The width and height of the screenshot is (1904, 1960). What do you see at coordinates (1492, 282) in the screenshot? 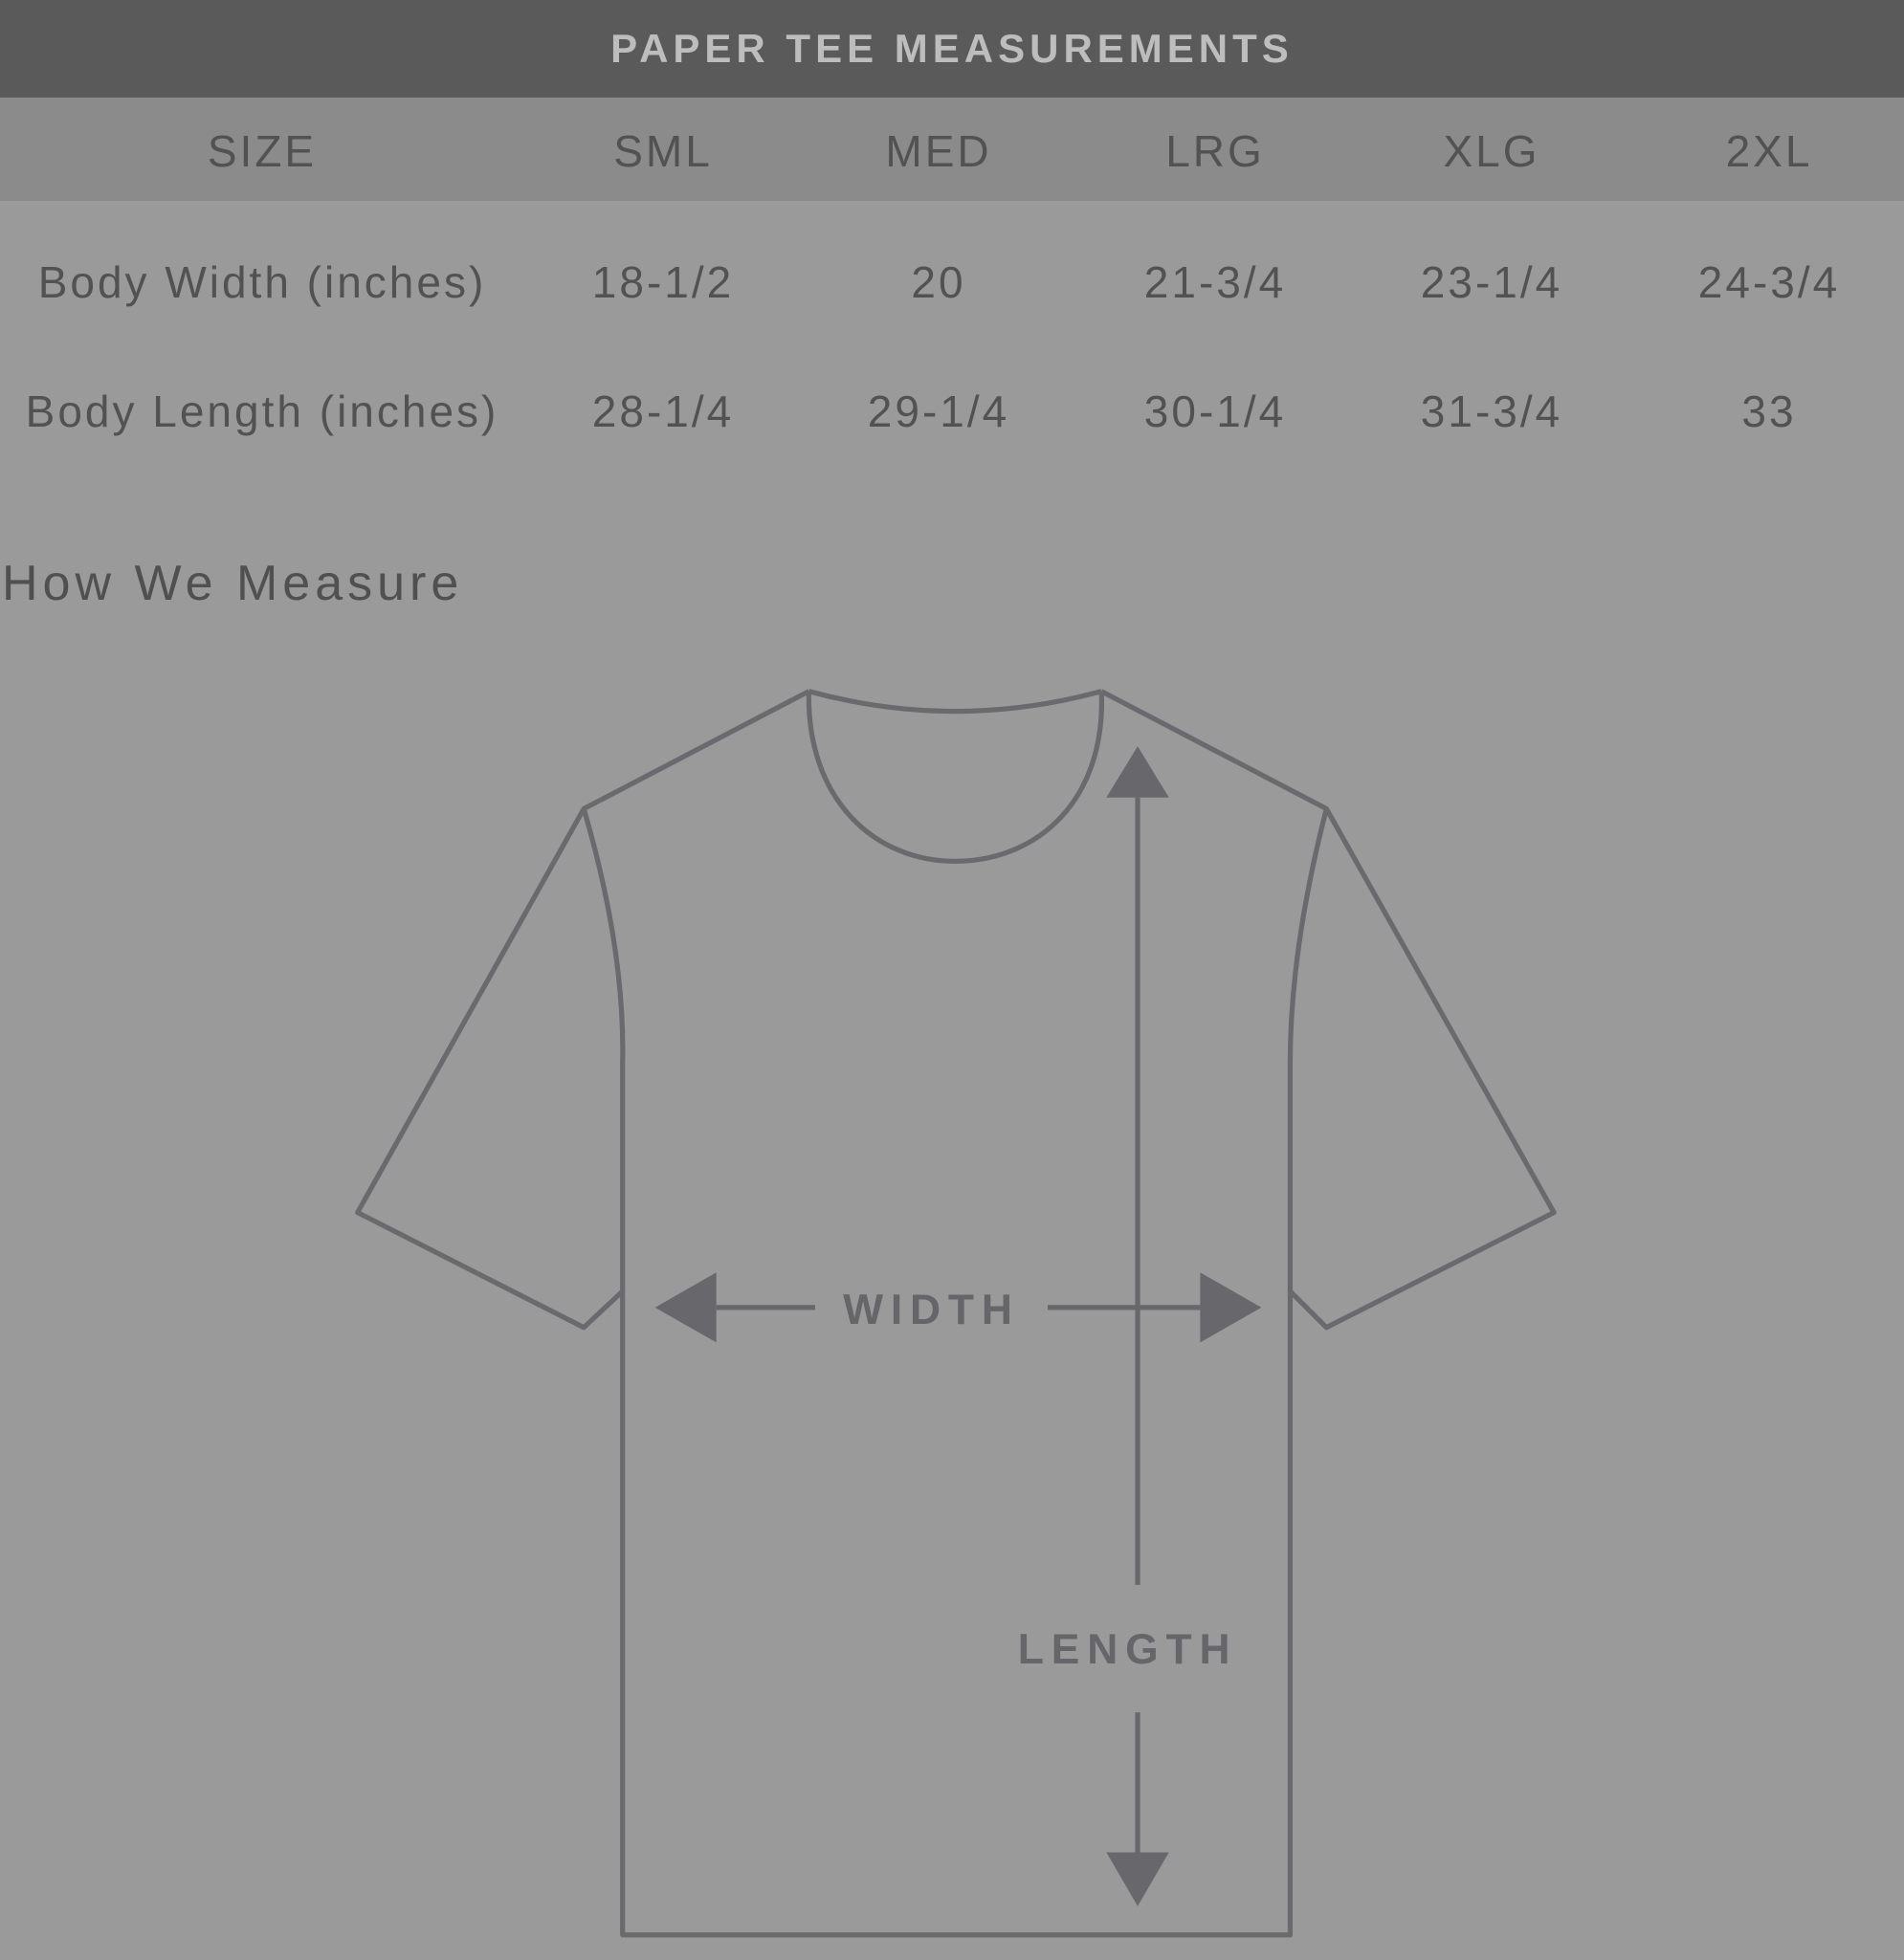
I see `table-cell: 23-1/4` at bounding box center [1492, 282].